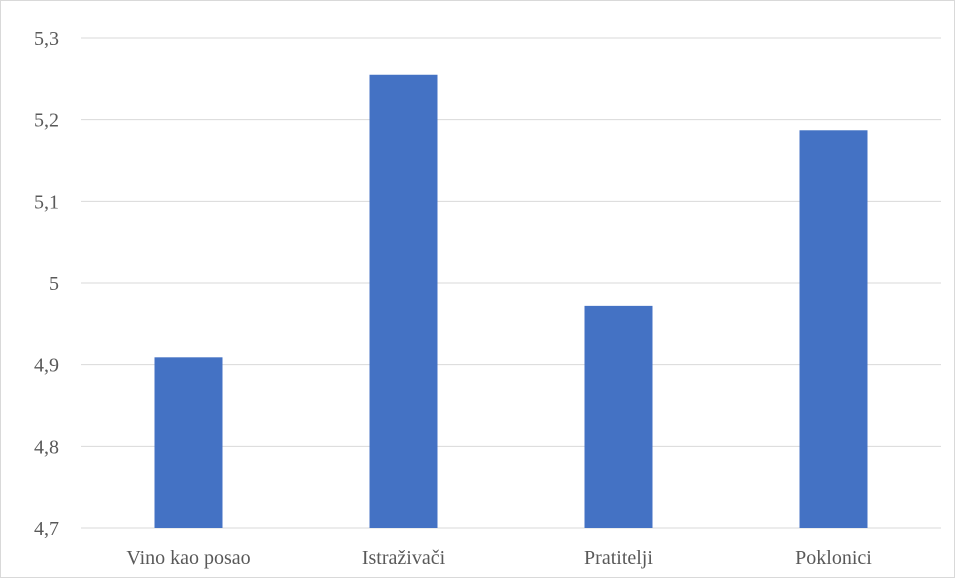  I want to click on y-tick-label: 4,8, so click(46, 447).